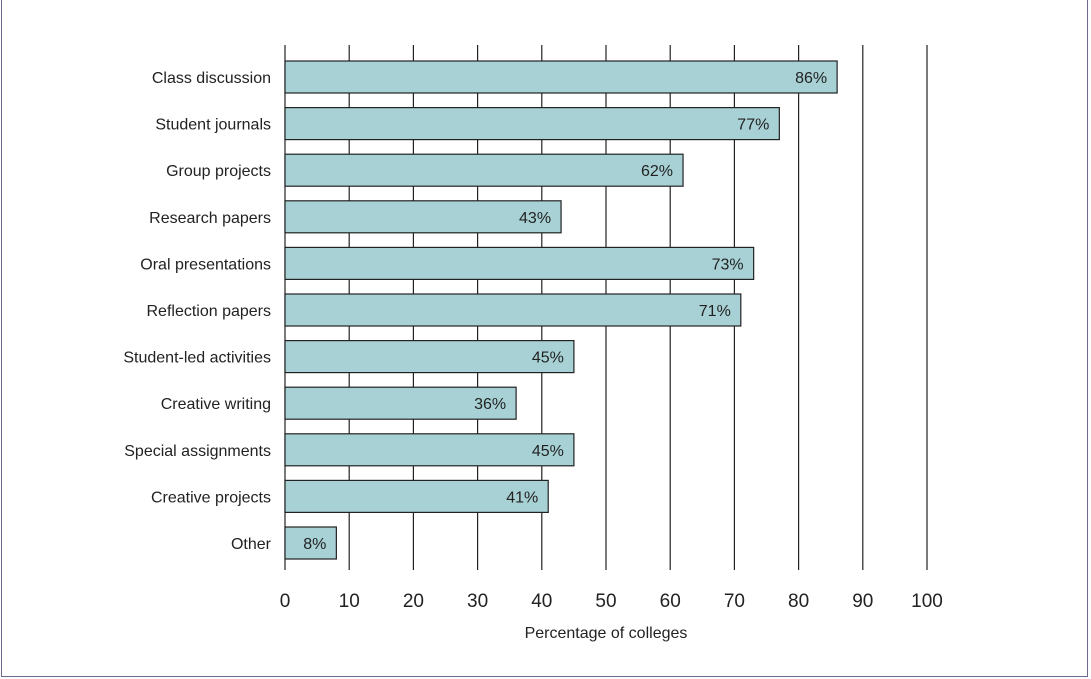  What do you see at coordinates (349, 601) in the screenshot?
I see `x-tick-10: 10` at bounding box center [349, 601].